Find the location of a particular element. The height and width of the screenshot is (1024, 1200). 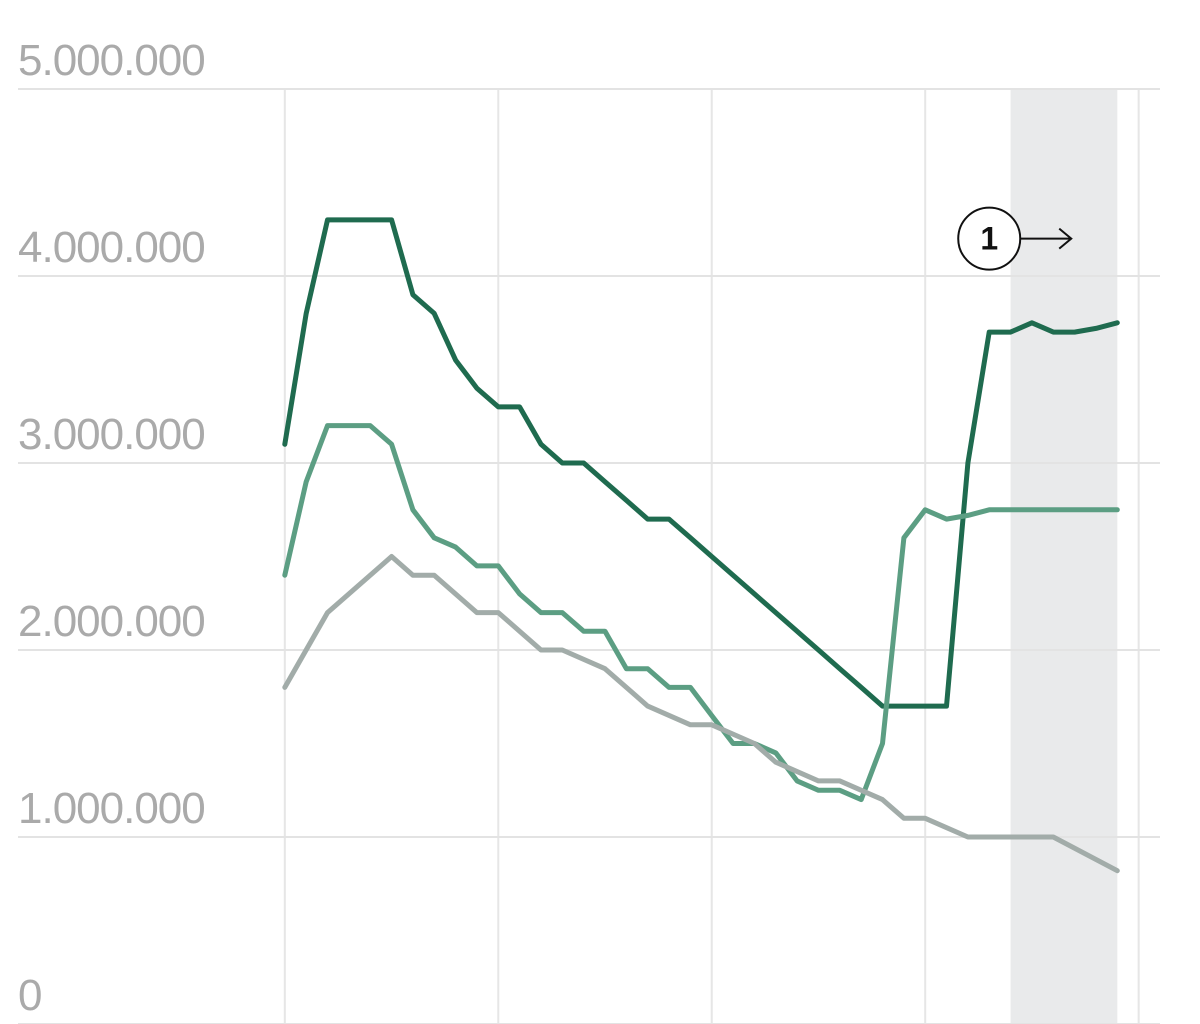

y-tick-label: 2.000.000 is located at coordinates (111, 621).